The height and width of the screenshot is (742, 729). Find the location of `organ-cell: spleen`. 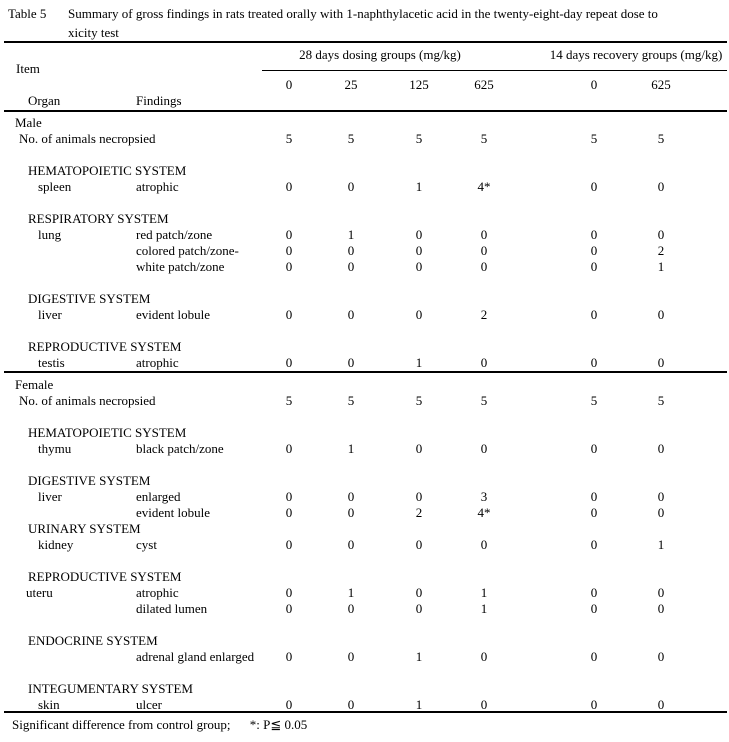

organ-cell: spleen is located at coordinates (55, 186).